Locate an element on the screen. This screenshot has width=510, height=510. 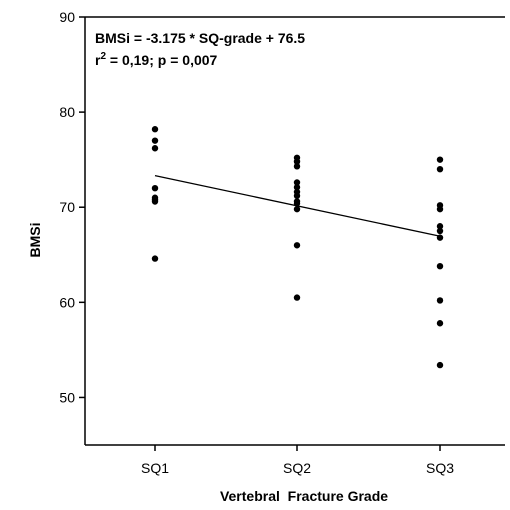
r-squared-superscript: 2 is located at coordinates (103, 56).